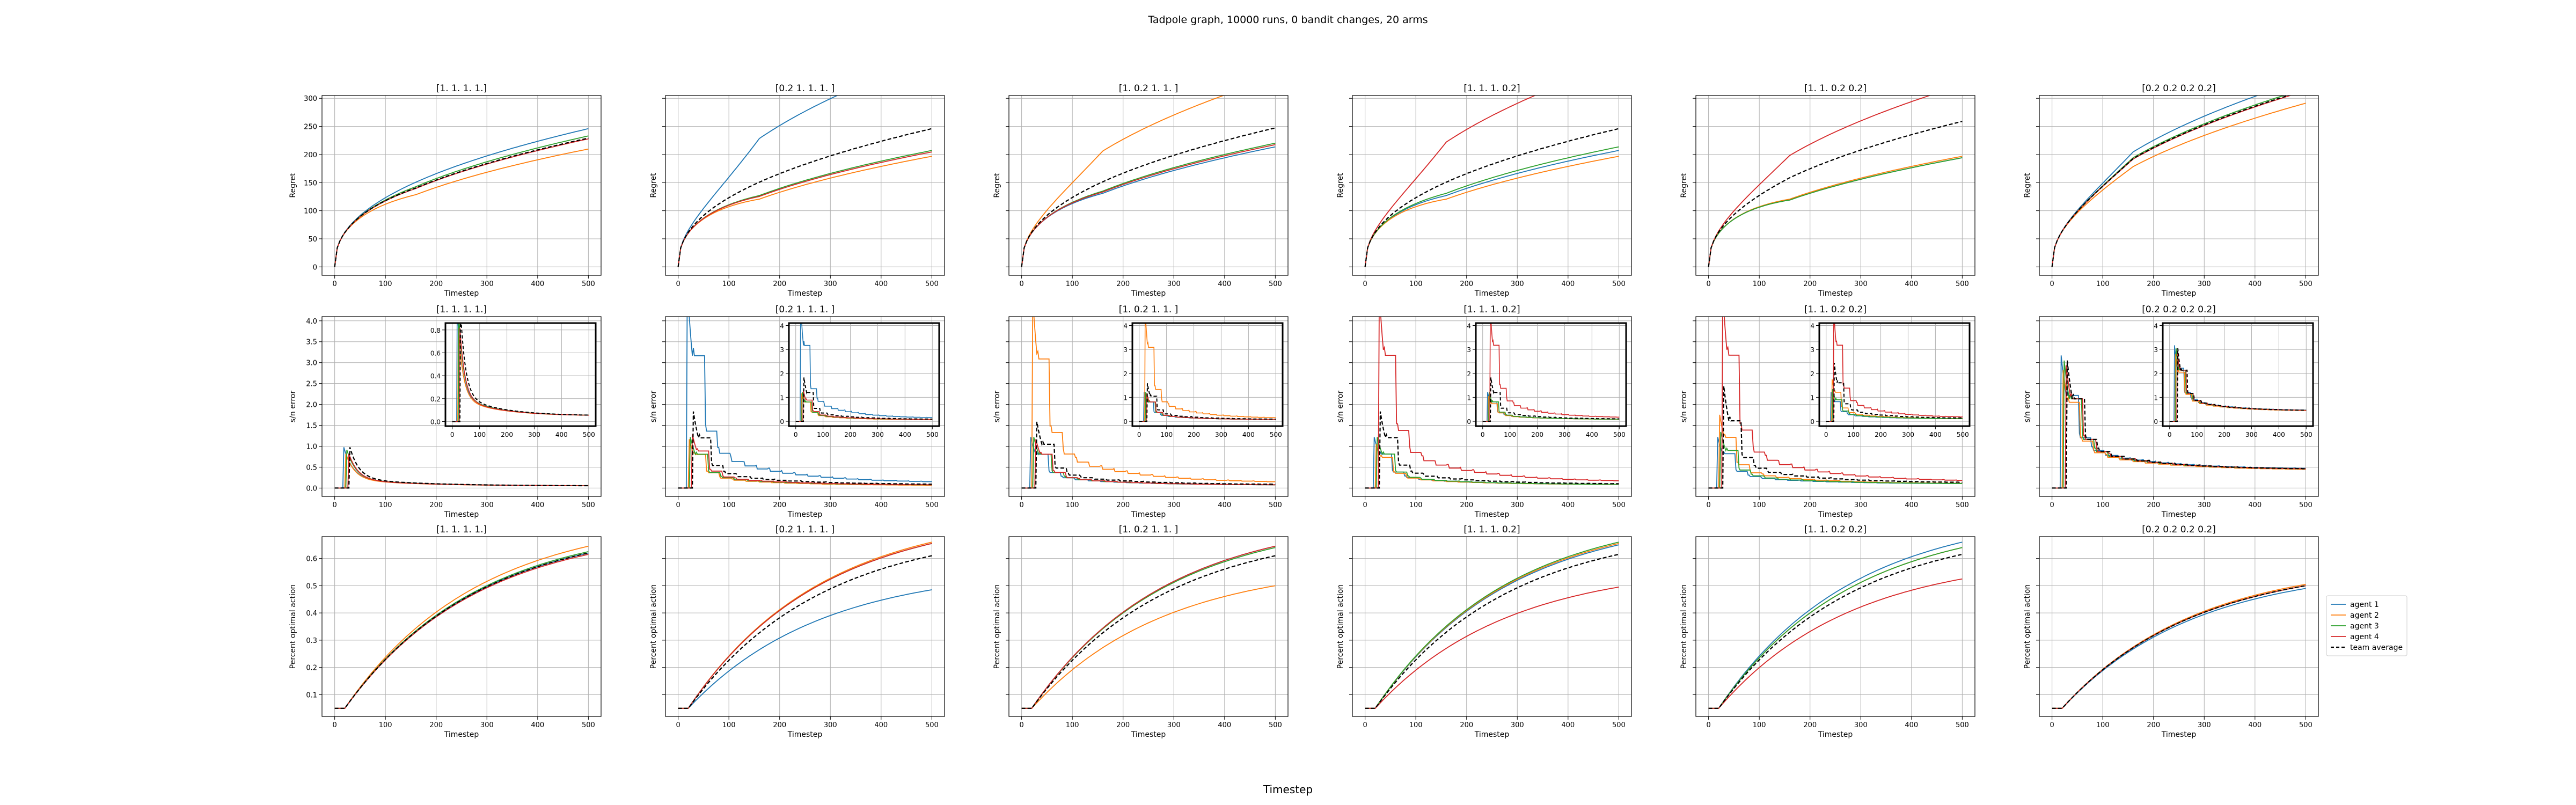 The width and height of the screenshot is (2576, 805). I want to click on panel-ytick-label: 150, so click(310, 183).